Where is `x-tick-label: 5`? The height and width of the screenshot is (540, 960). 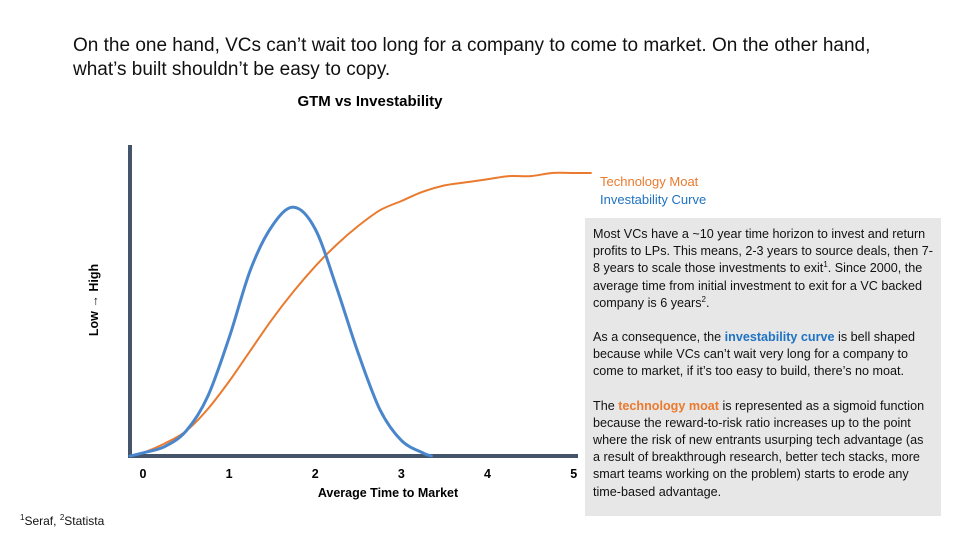 x-tick-label: 5 is located at coordinates (573, 474).